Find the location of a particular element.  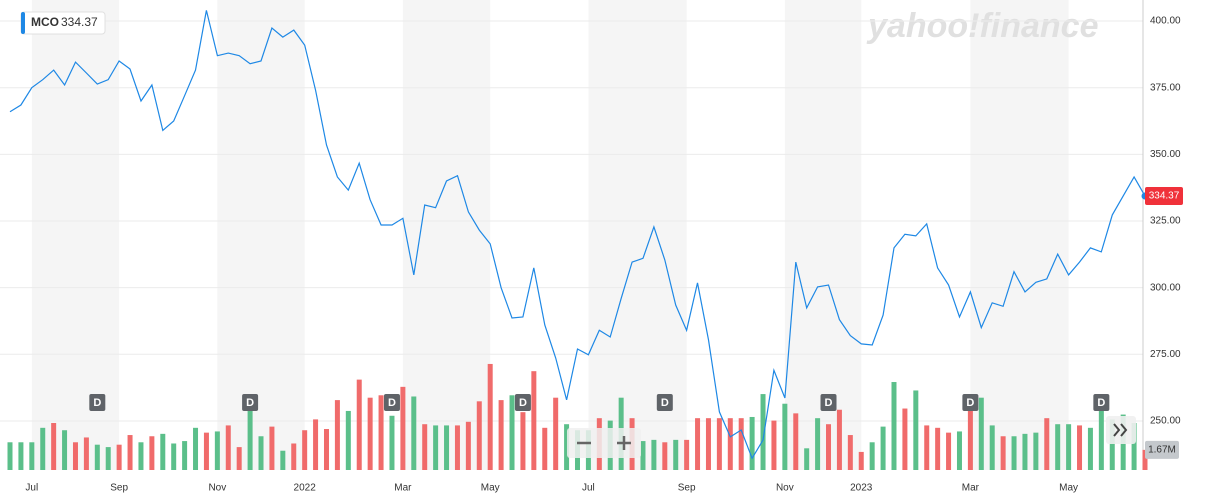

price-tag is located at coordinates (1164, 196).